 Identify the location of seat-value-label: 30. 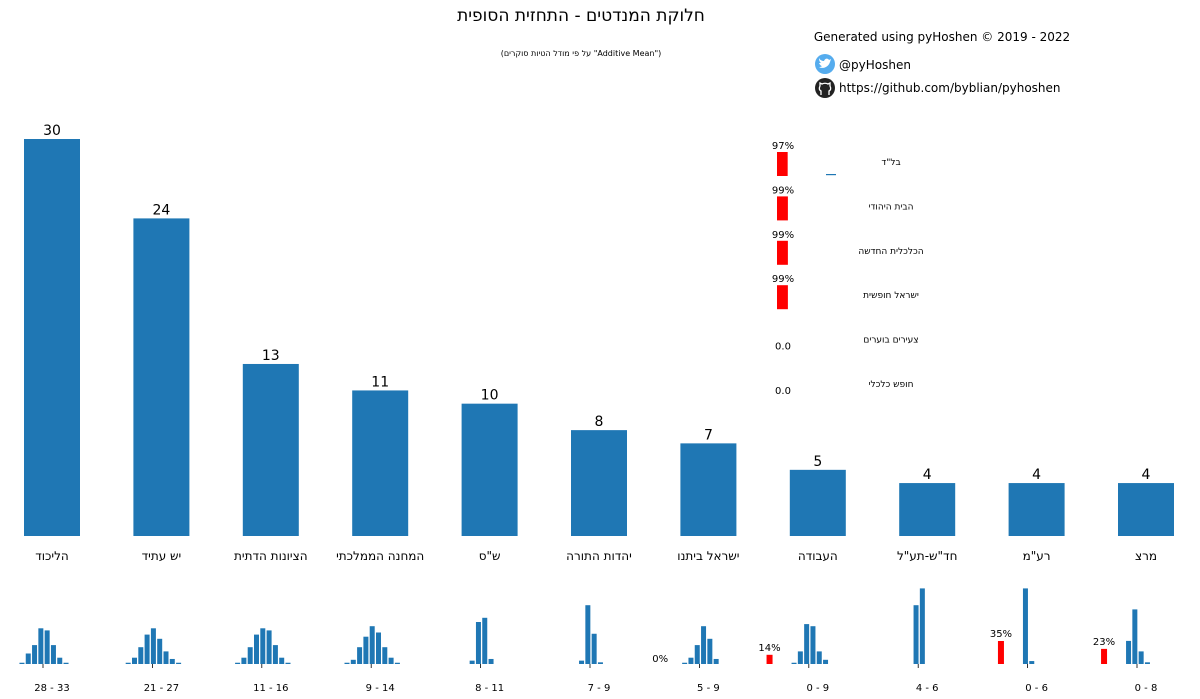
(52, 131).